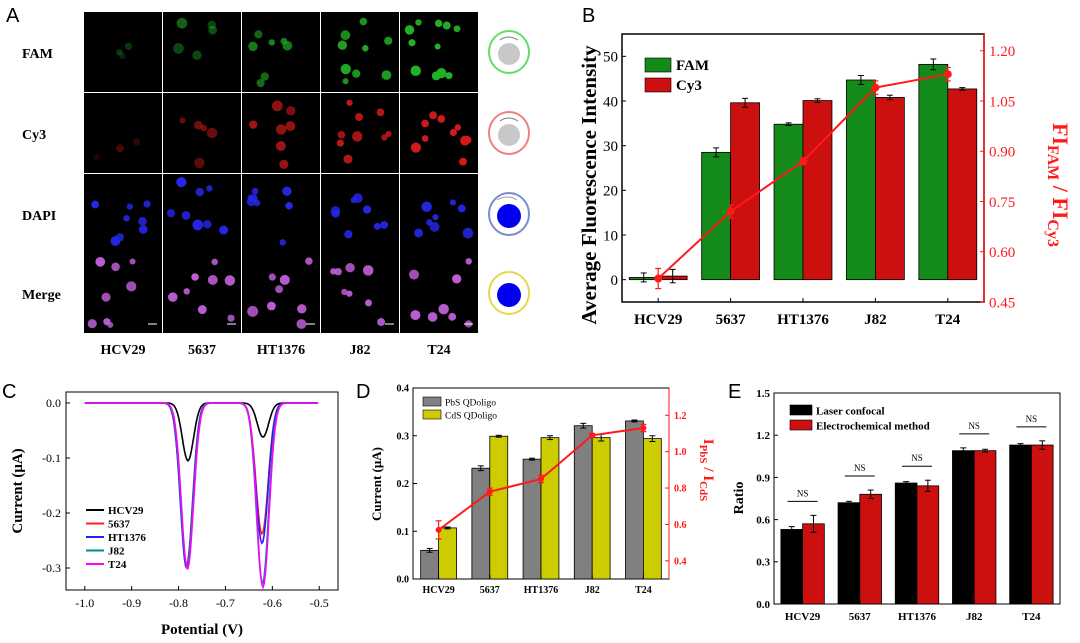 This screenshot has width=1080, height=643. I want to click on legend-label: CdS QDoligo, so click(471, 417).